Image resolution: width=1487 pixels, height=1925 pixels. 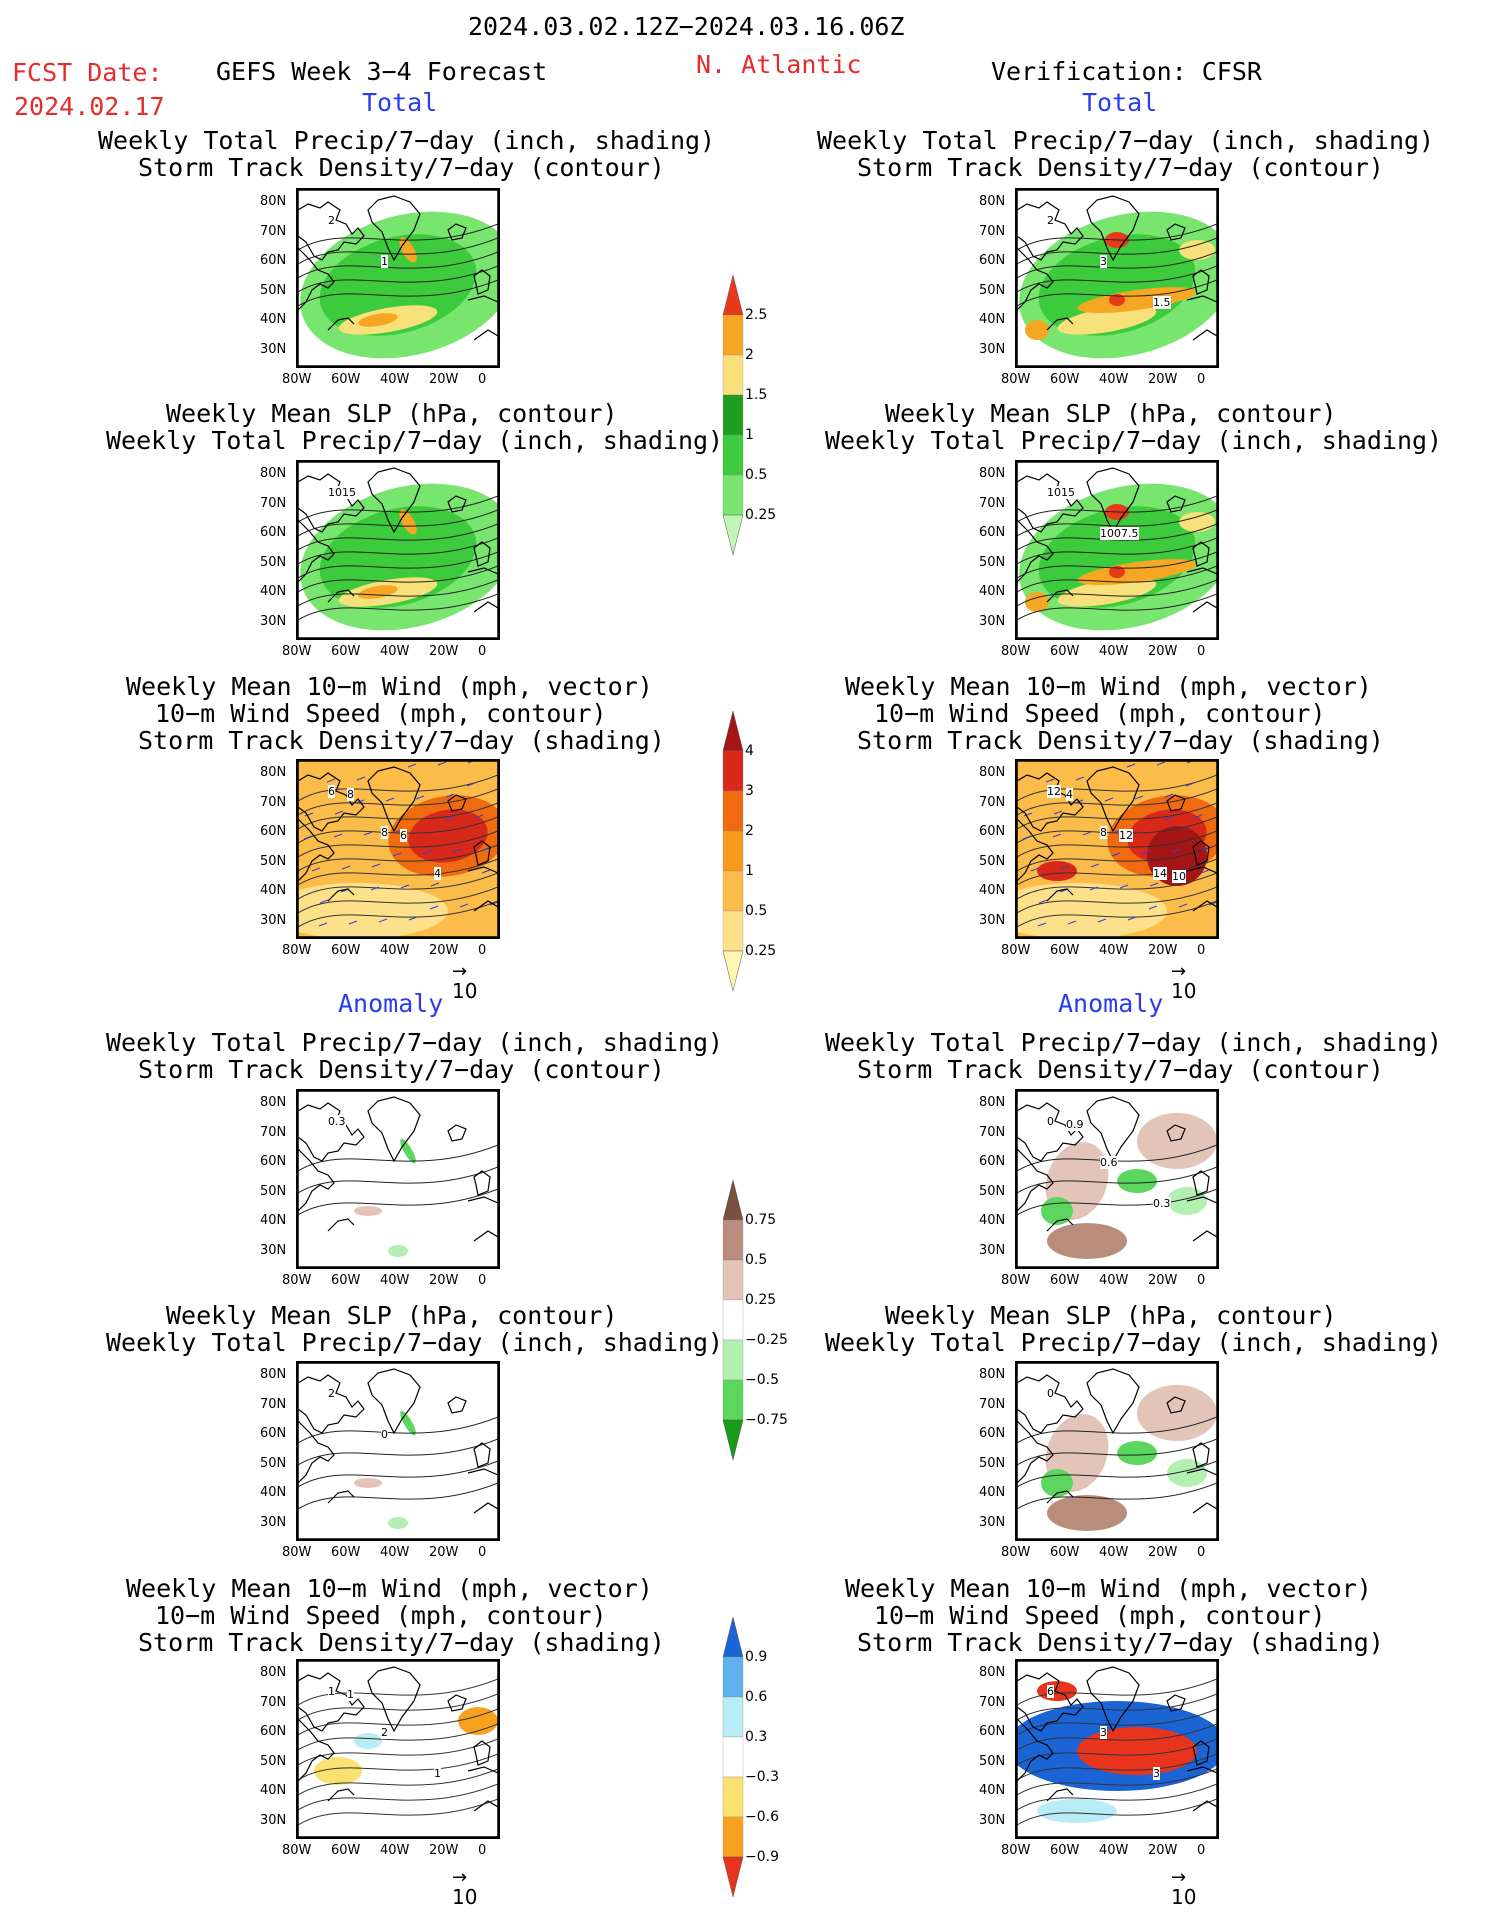 I want to click on map-plot, so click(x=1117, y=1749).